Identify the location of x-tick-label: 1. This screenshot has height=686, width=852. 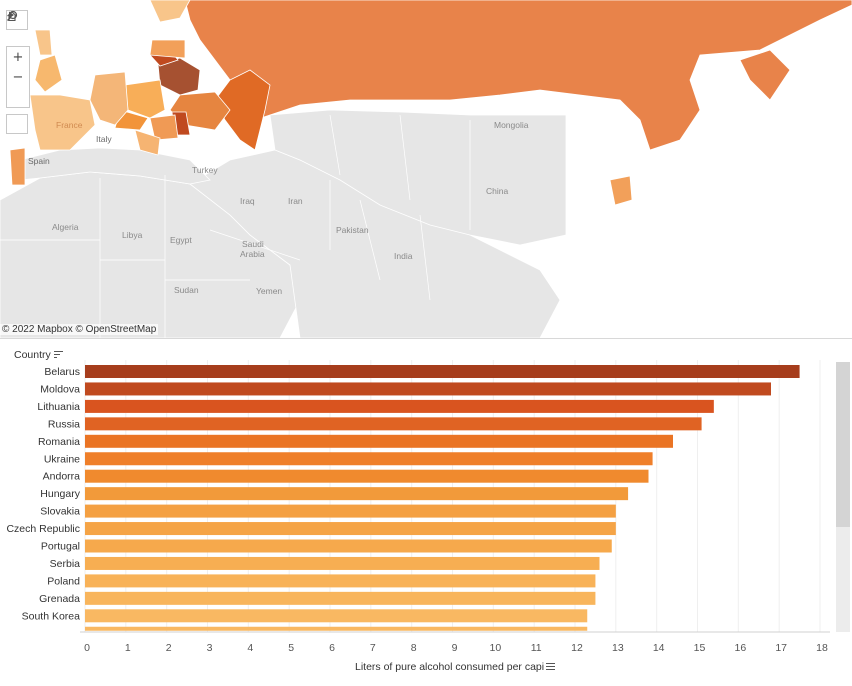
(128, 648).